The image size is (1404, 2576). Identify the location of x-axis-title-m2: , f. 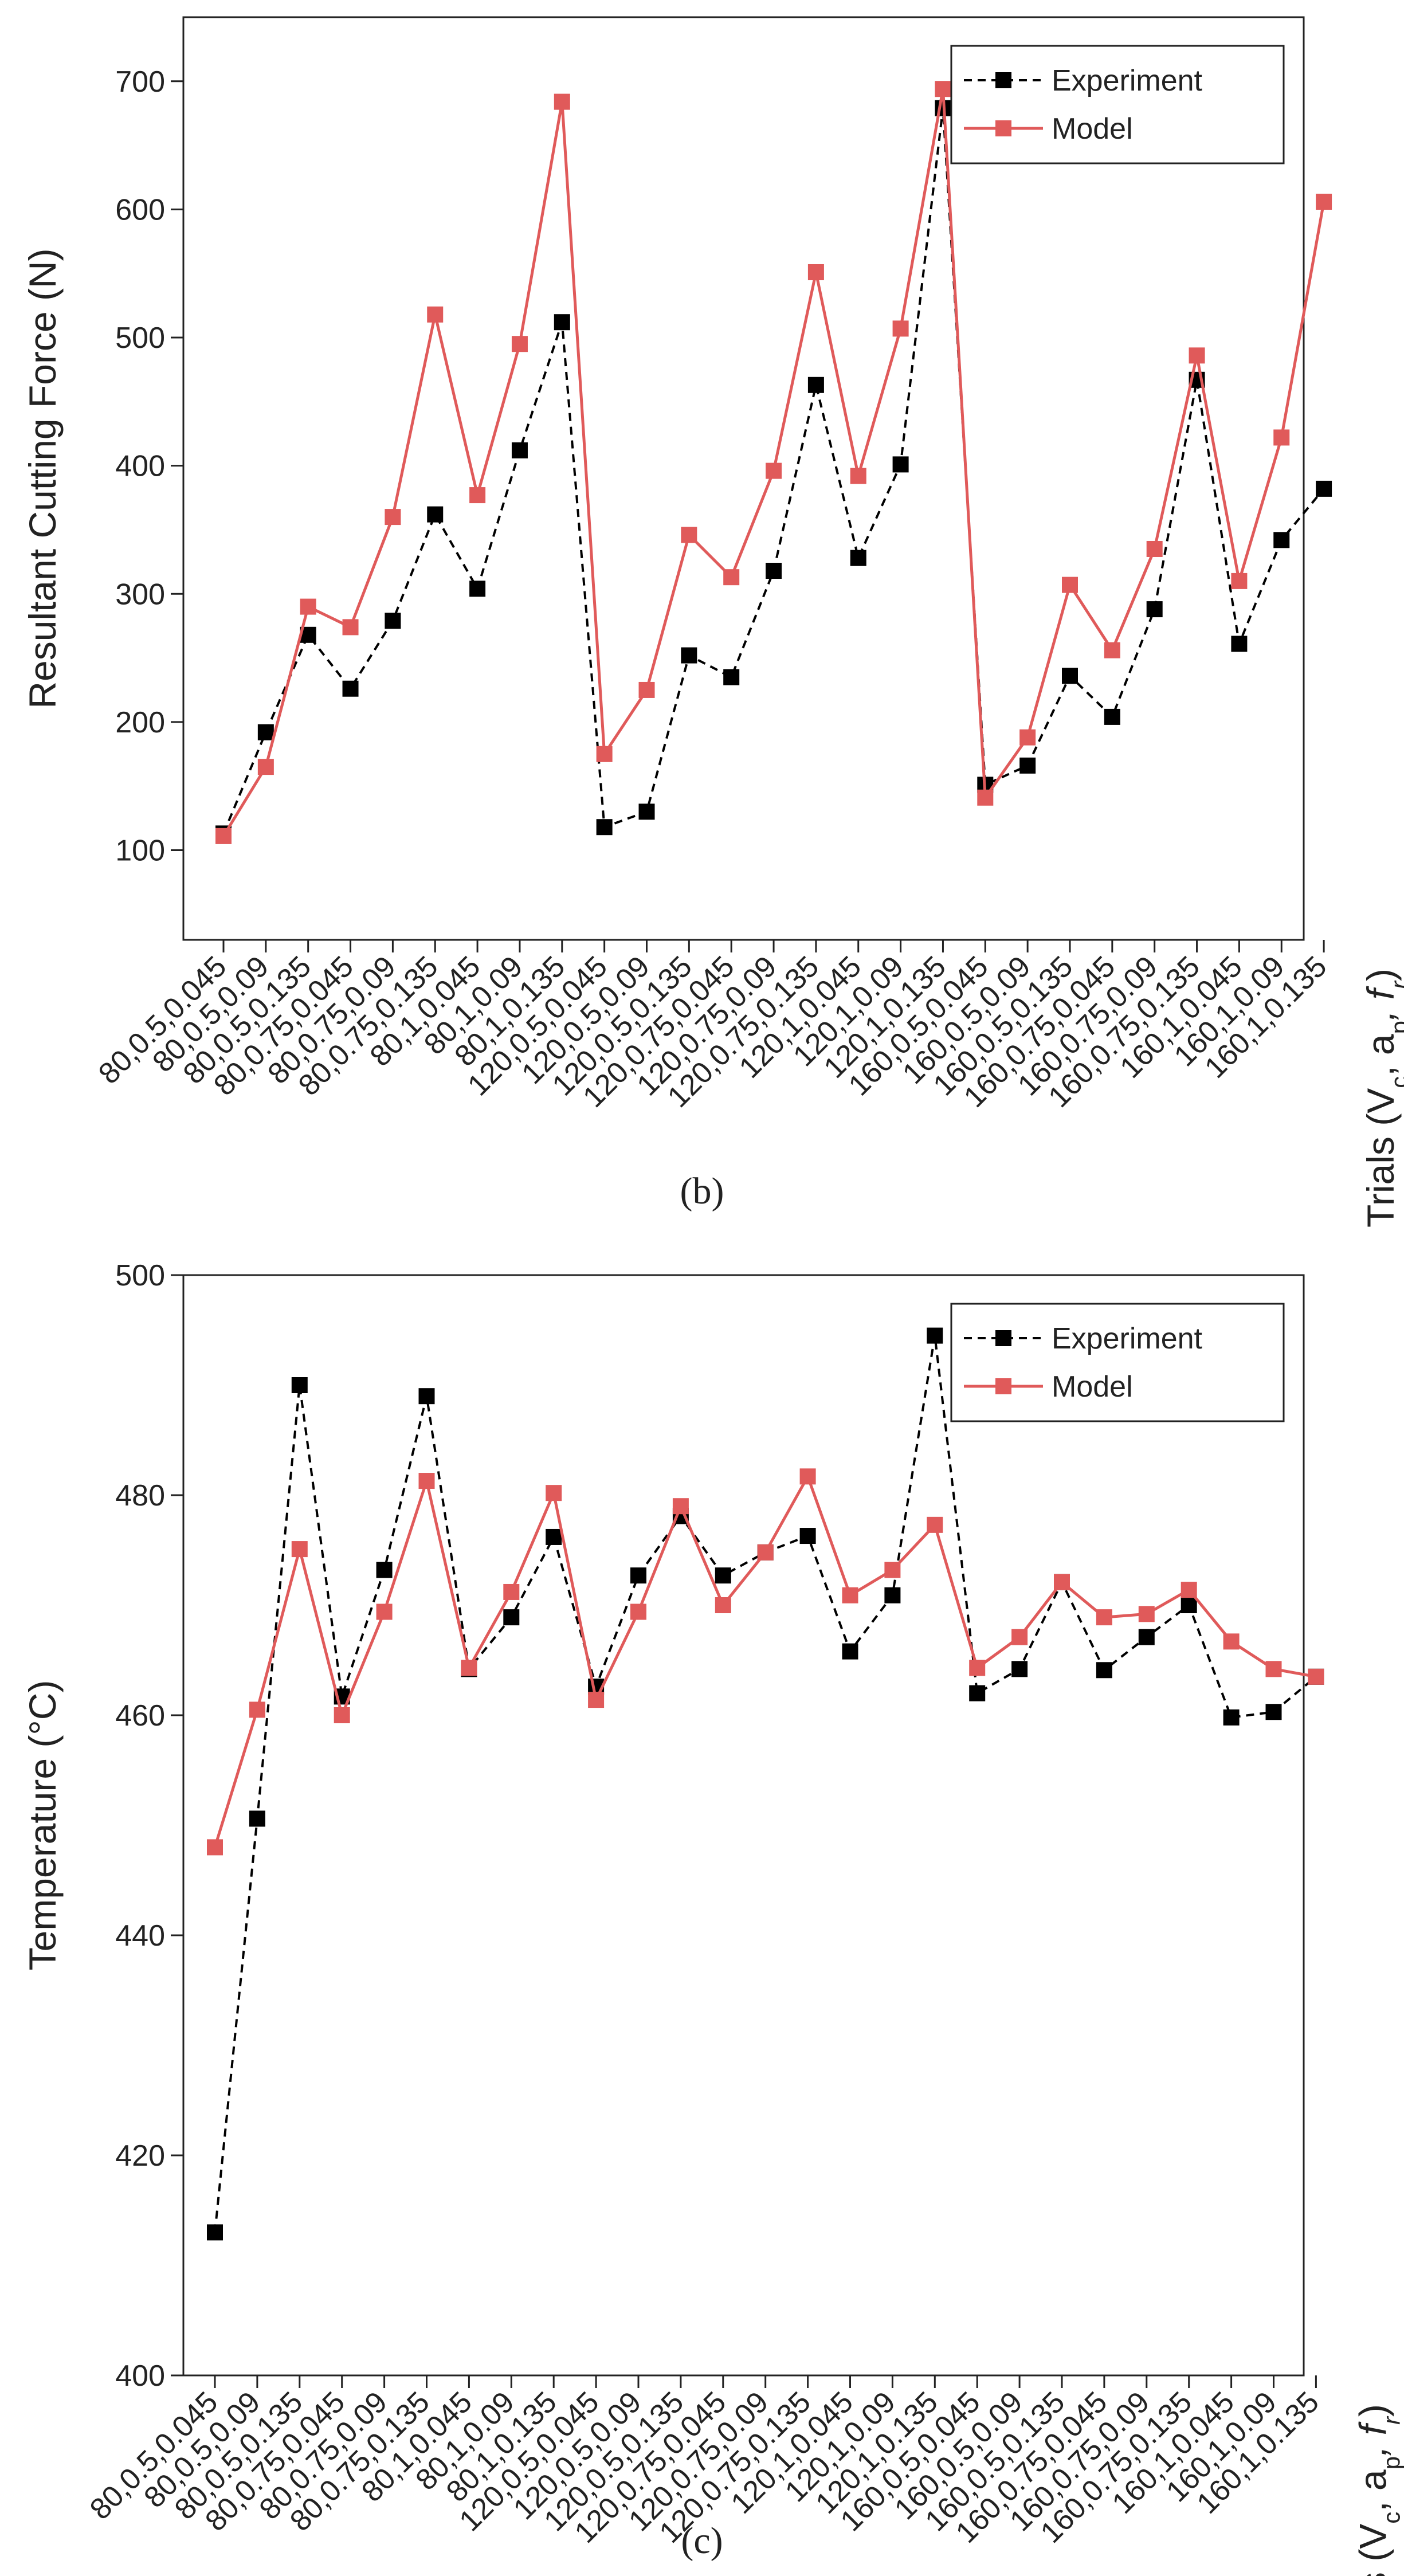
(1372, 2438).